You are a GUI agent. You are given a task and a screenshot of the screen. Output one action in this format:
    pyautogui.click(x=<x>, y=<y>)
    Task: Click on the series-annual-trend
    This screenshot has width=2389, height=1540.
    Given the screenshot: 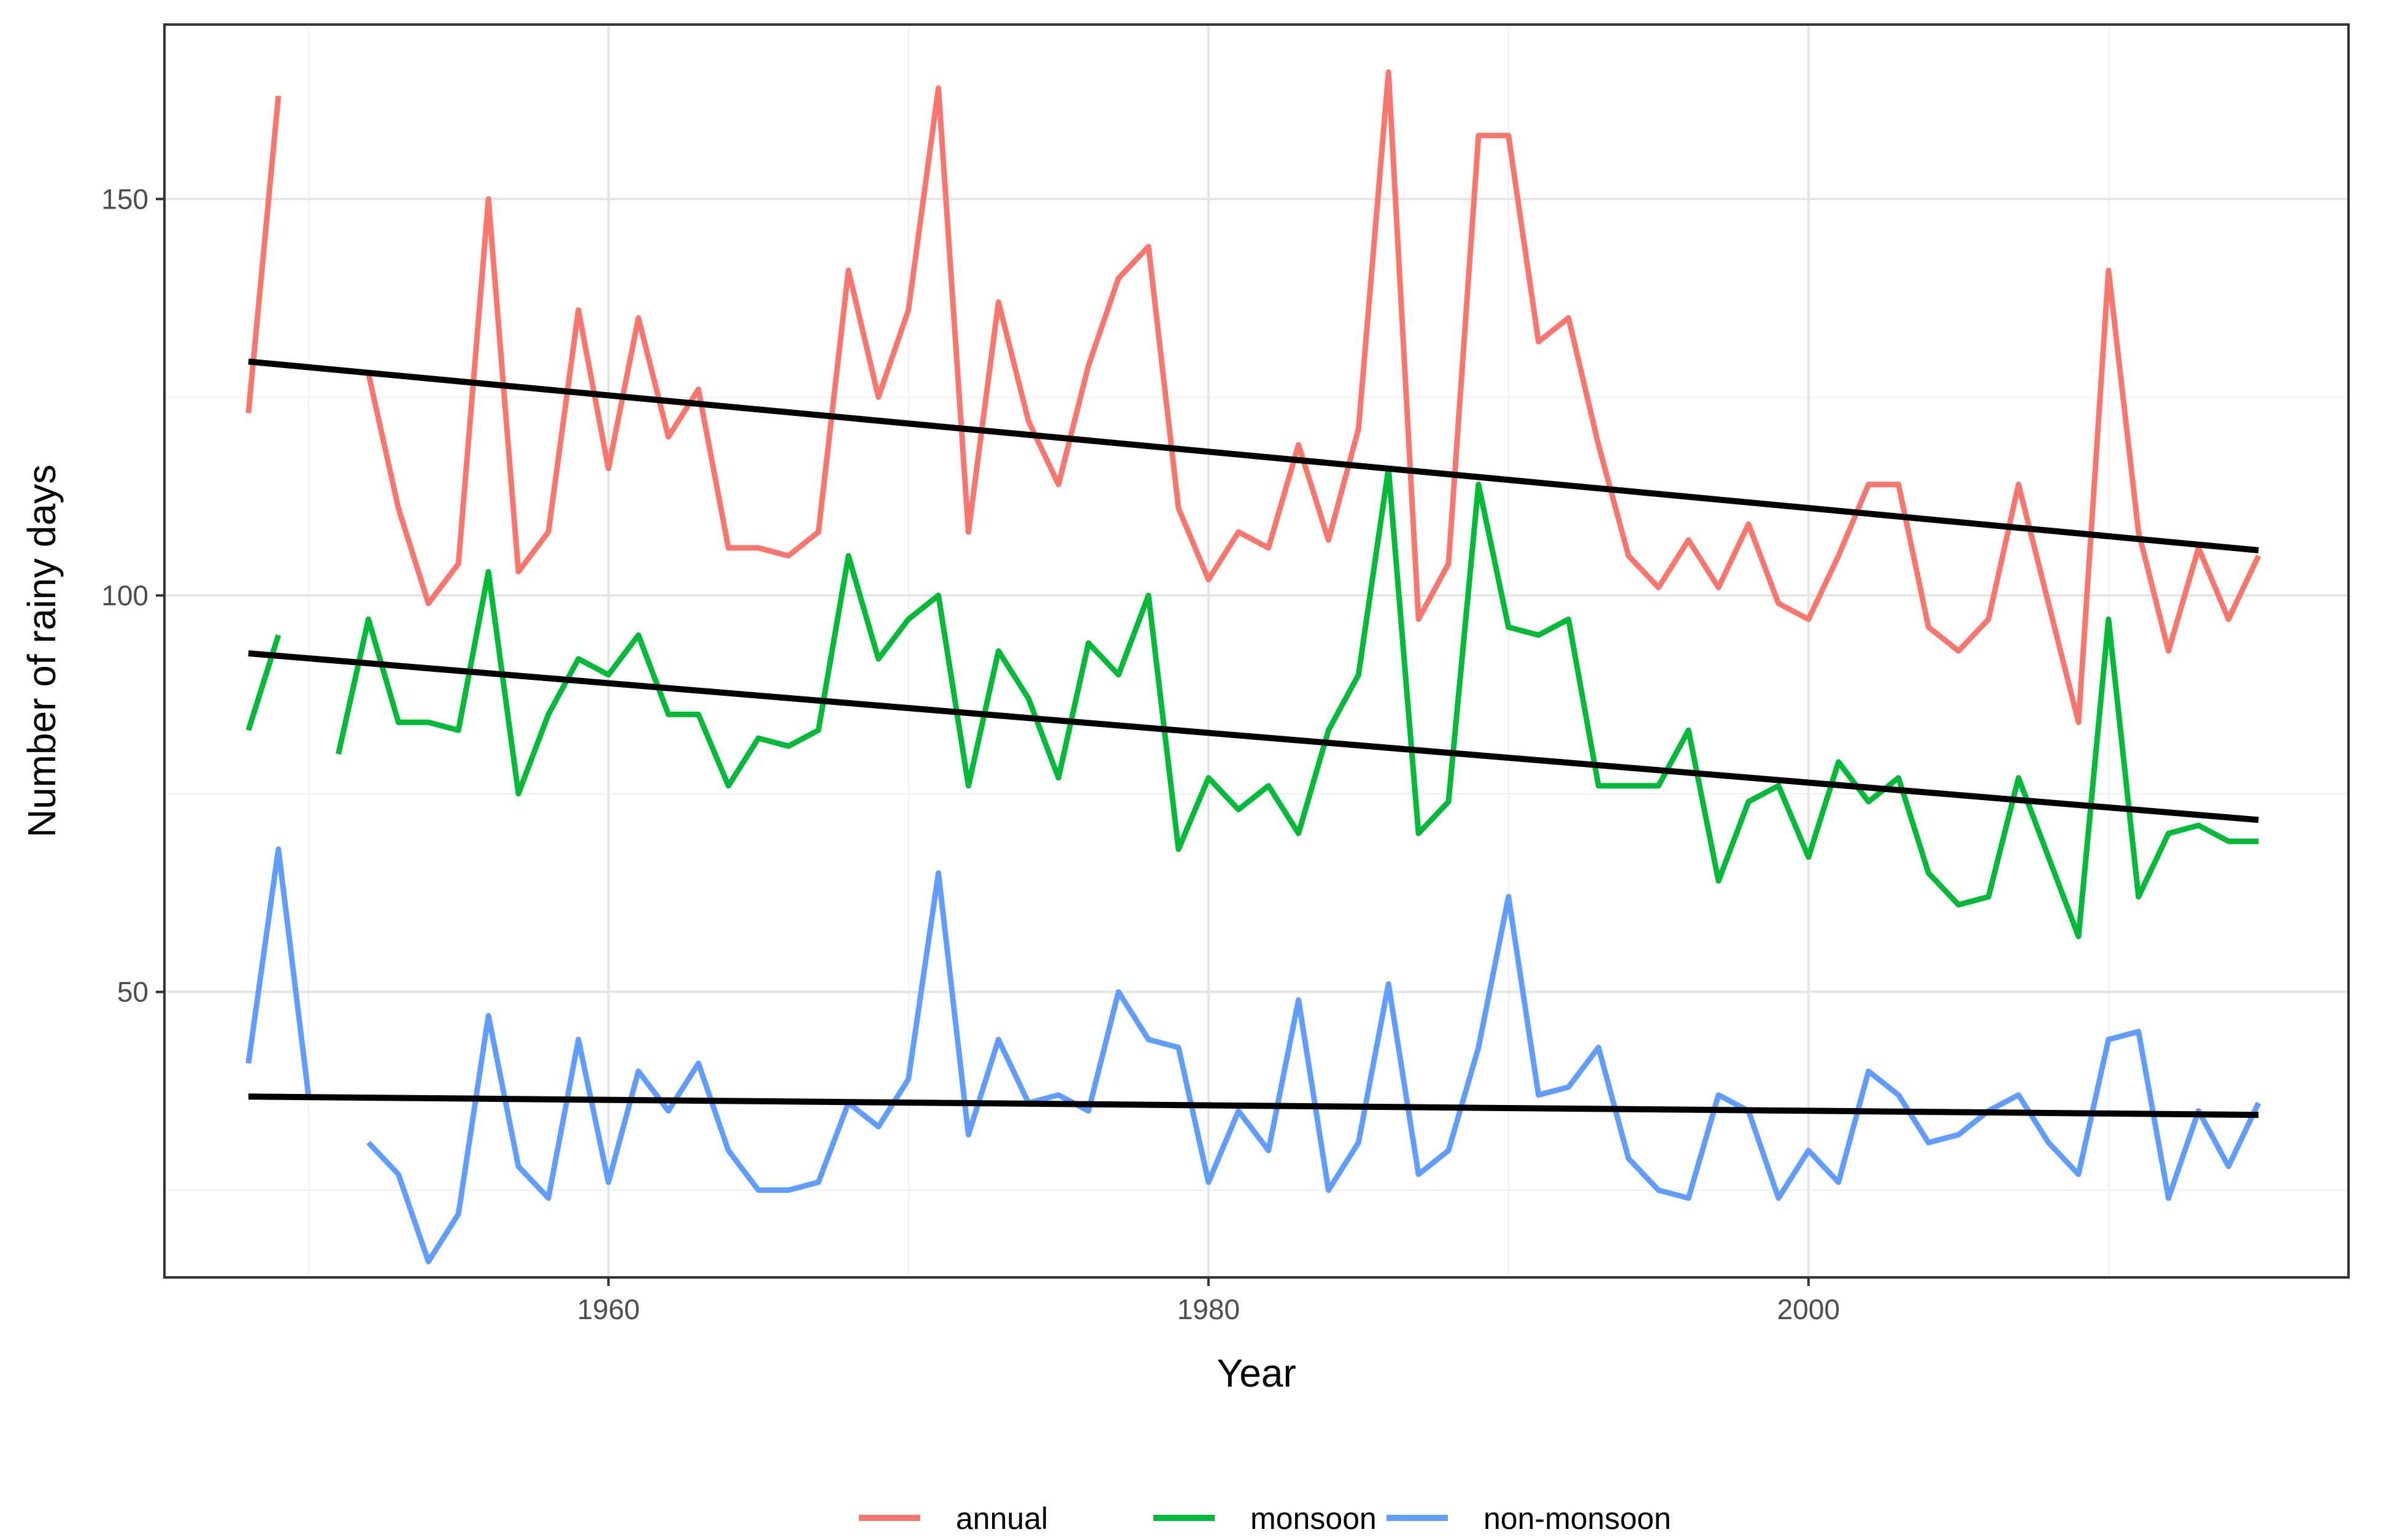 What is the action you would take?
    pyautogui.click(x=1253, y=456)
    